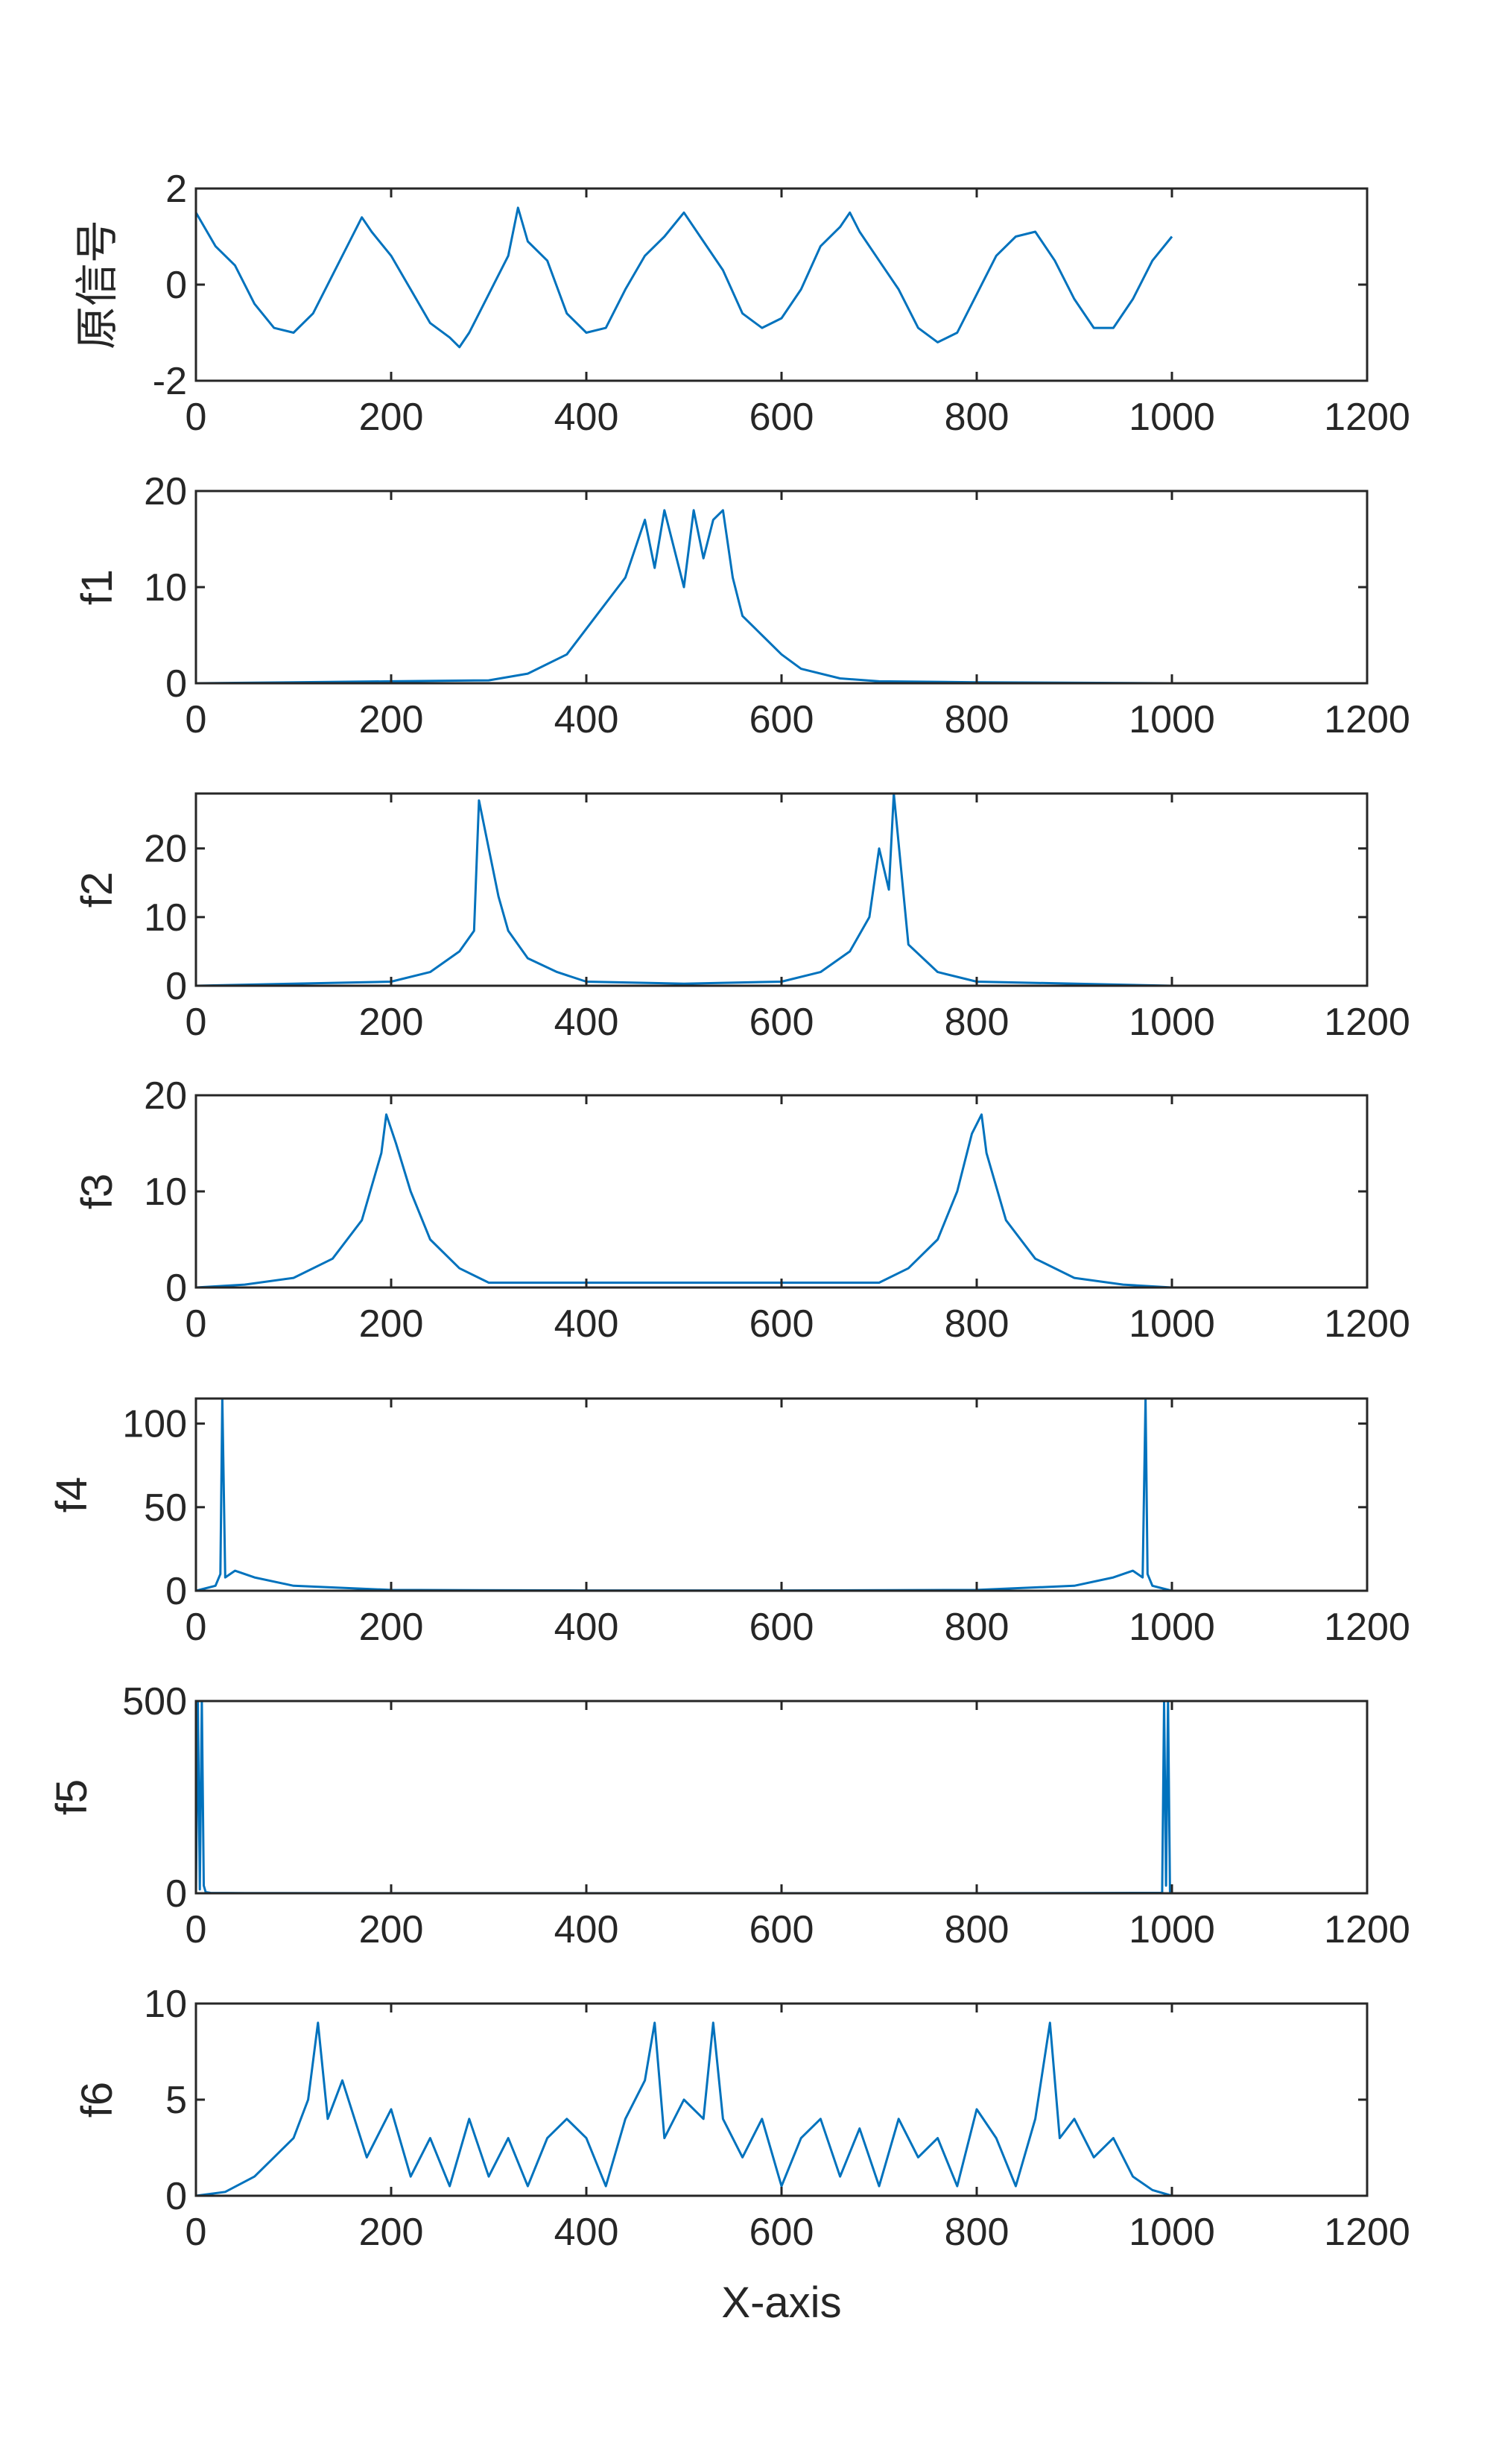 This screenshot has height=2464, width=1496. Describe the element at coordinates (154, 1424) in the screenshot. I see `y-tick-label: 100` at that location.